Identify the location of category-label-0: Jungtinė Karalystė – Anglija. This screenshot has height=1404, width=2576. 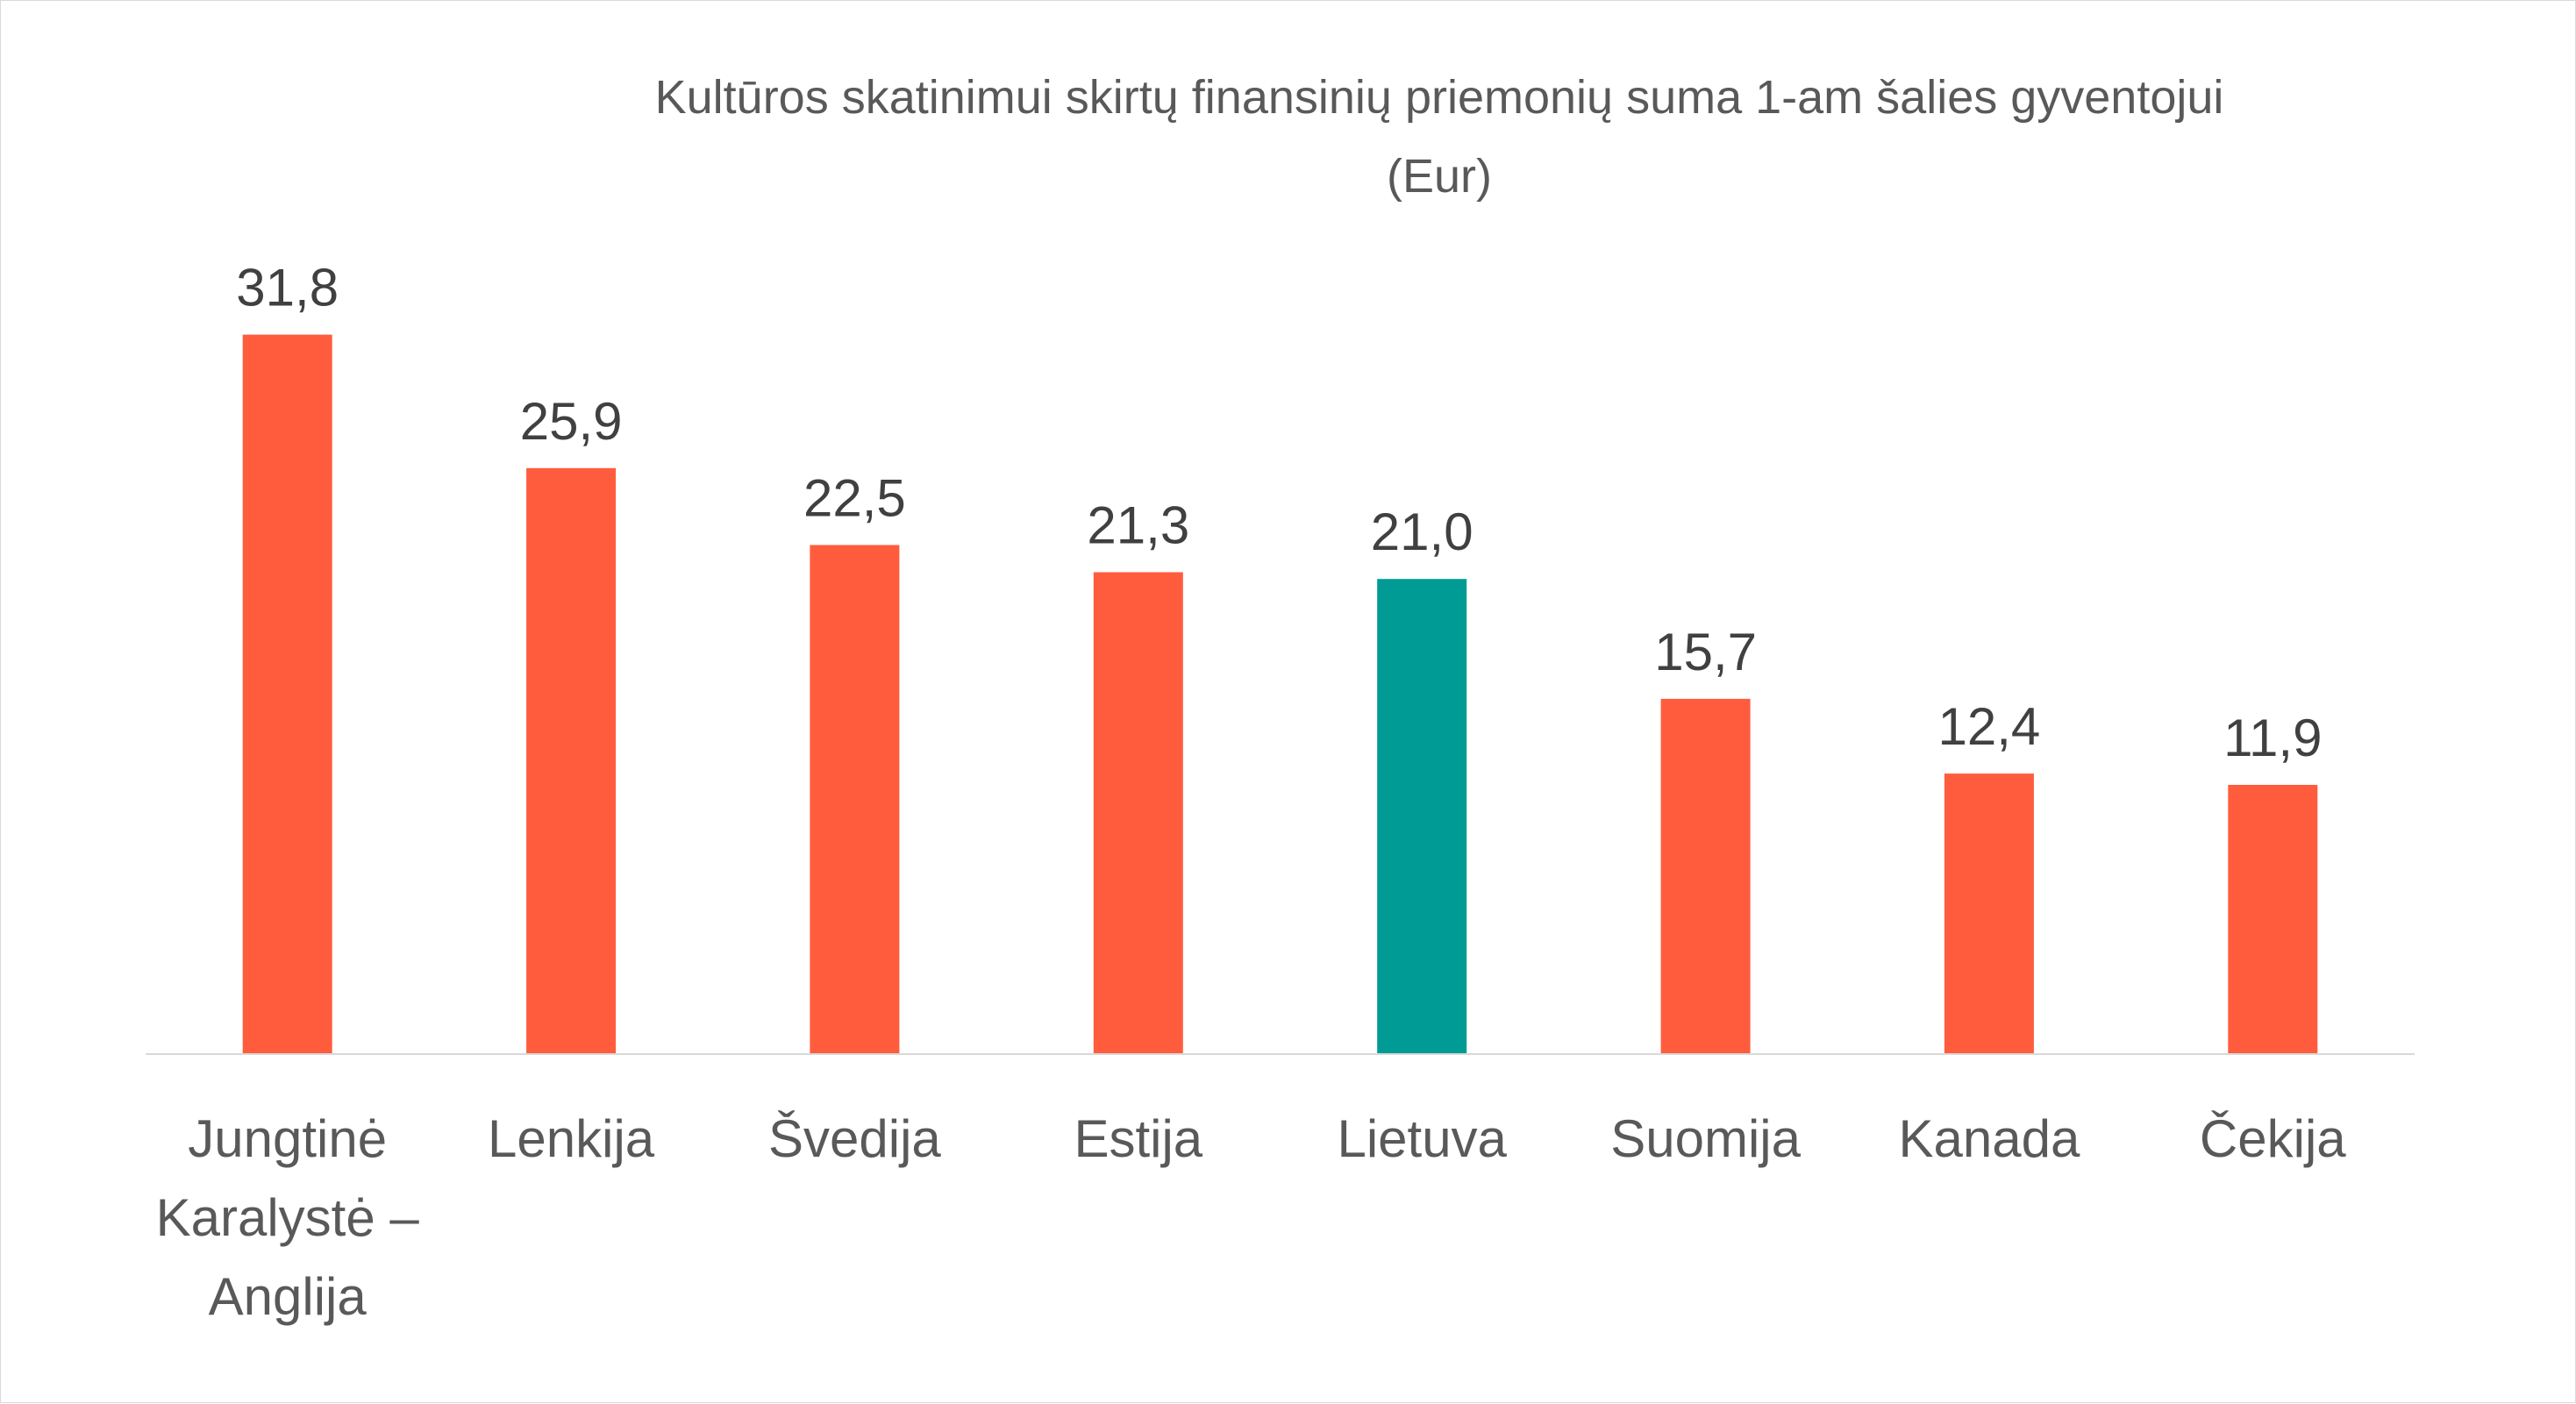
(288, 1218).